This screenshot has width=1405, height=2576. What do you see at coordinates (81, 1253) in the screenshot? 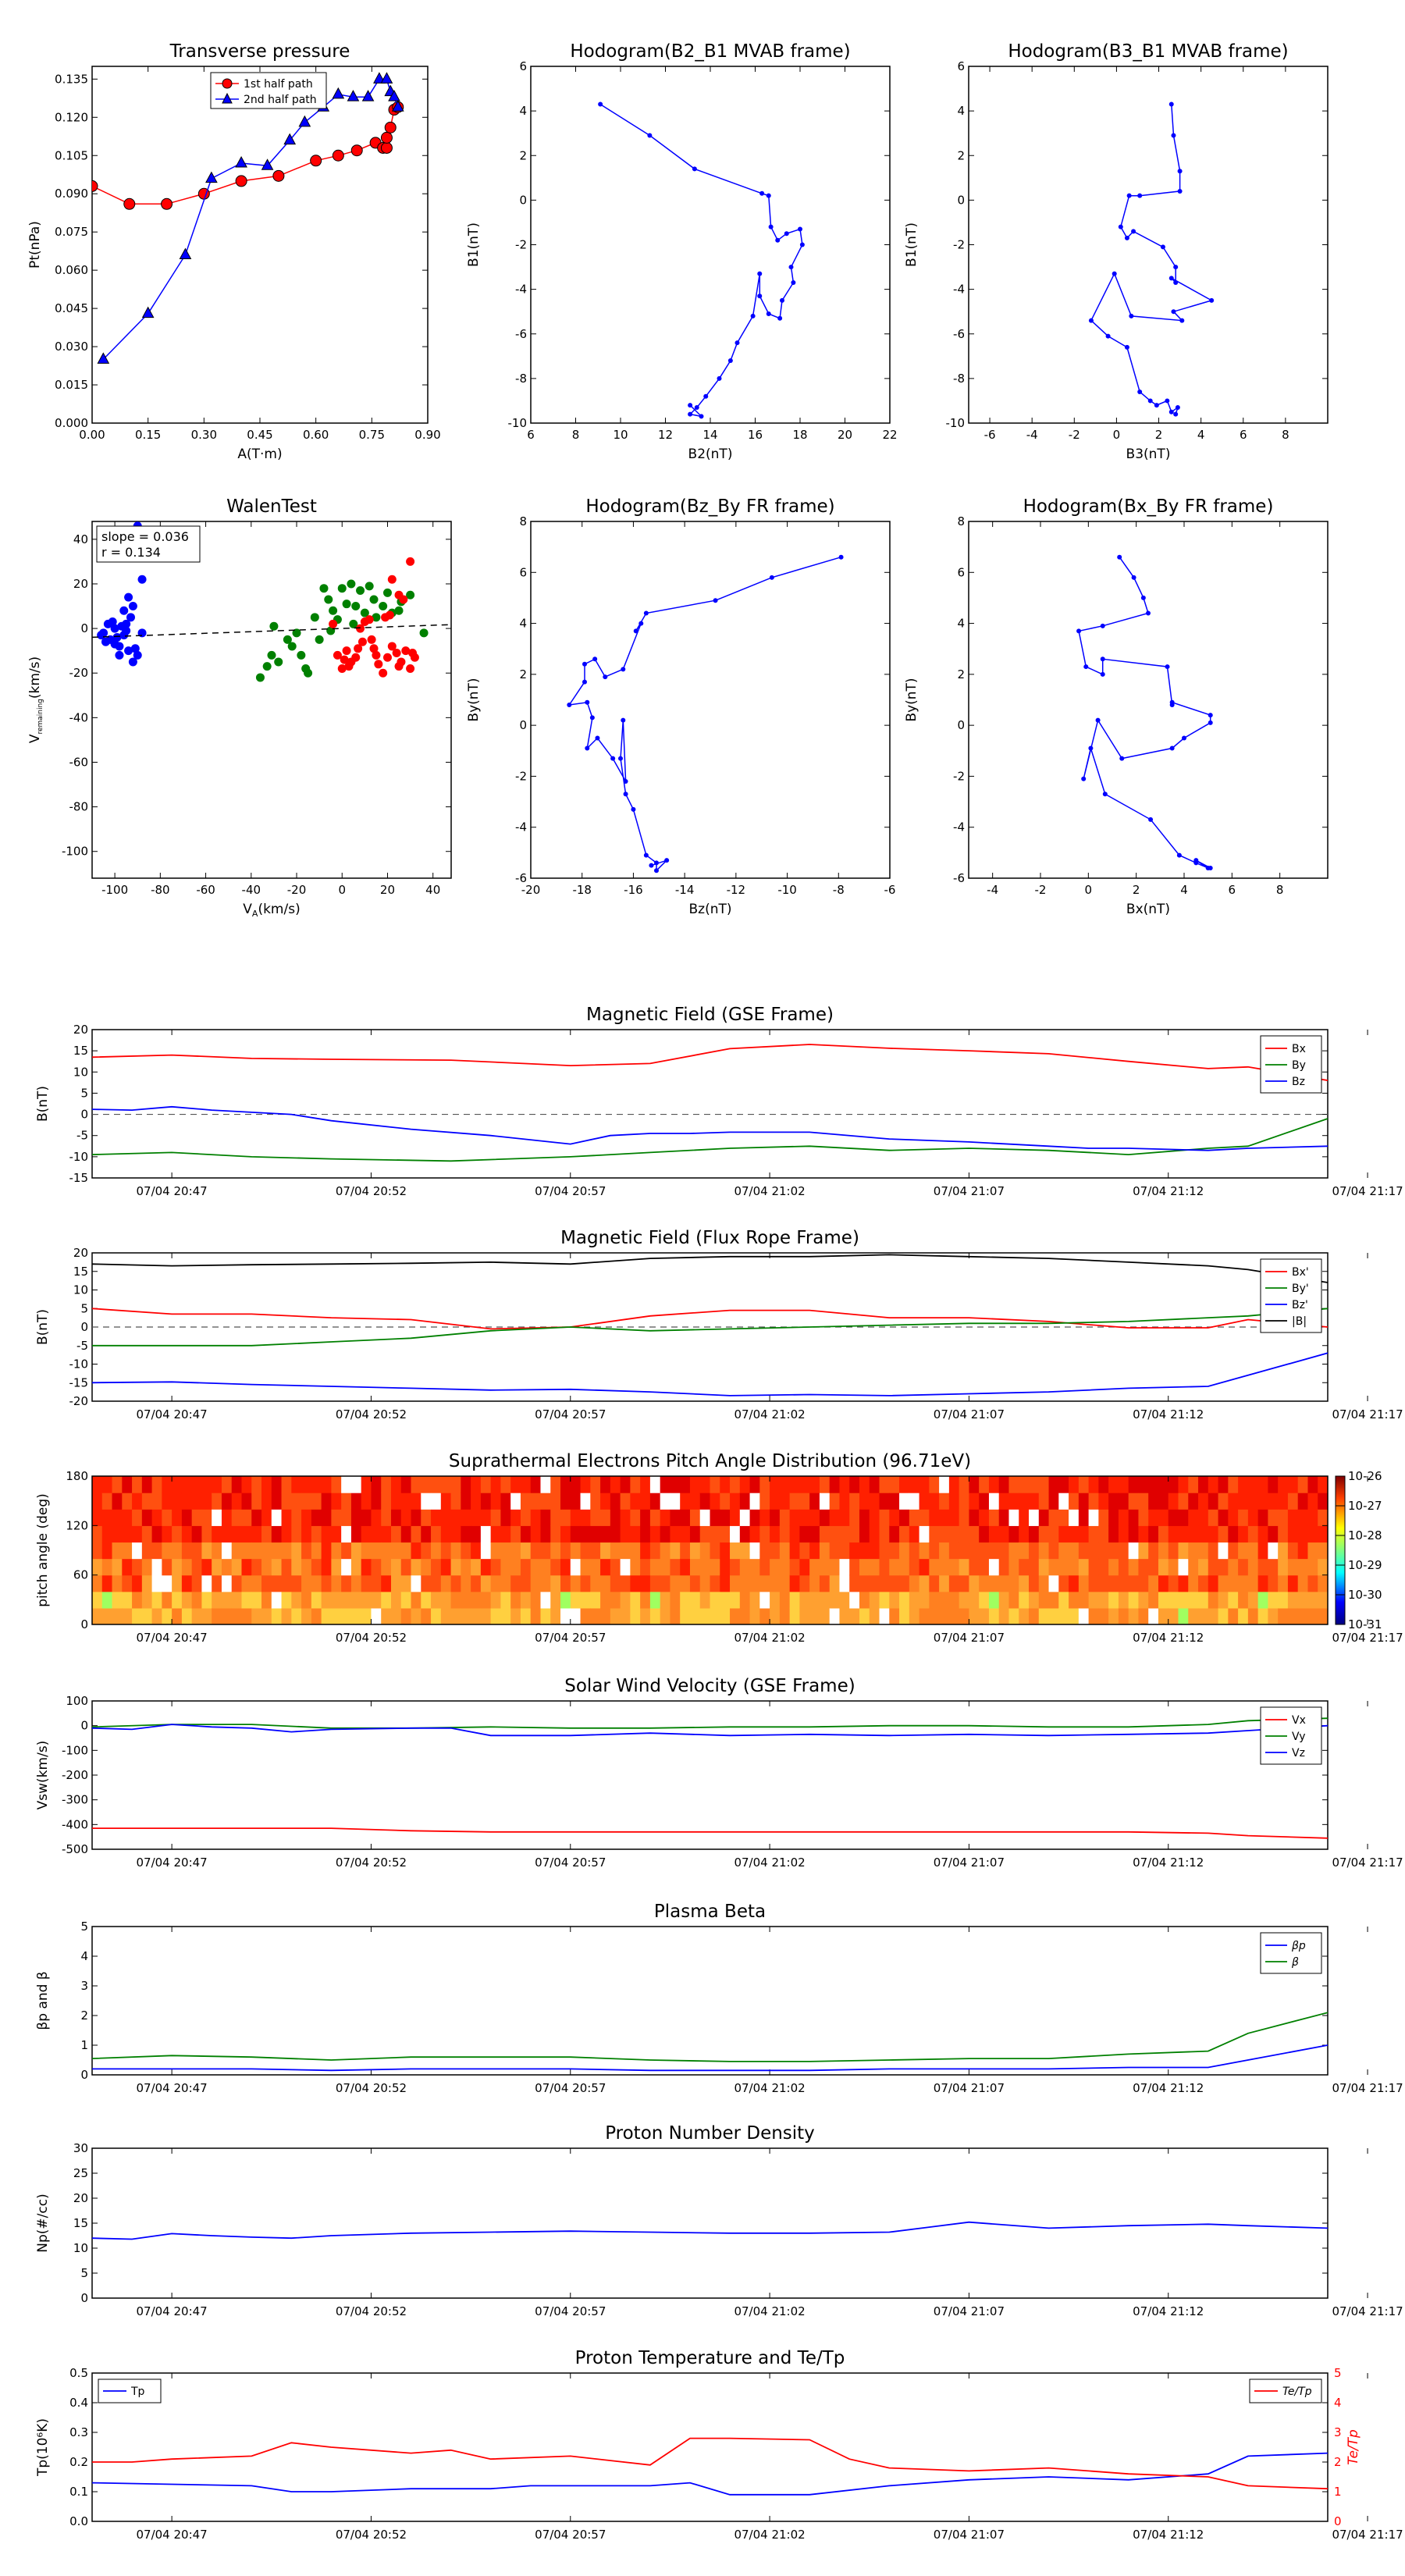
I see `y-tick-label: 20` at bounding box center [81, 1253].